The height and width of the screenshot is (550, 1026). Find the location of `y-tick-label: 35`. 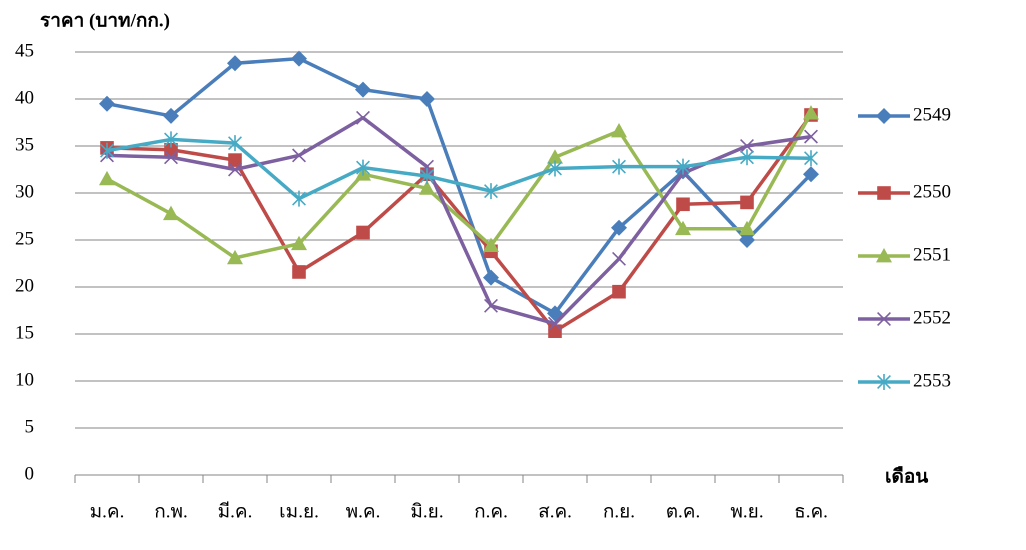

y-tick-label: 35 is located at coordinates (24, 144).